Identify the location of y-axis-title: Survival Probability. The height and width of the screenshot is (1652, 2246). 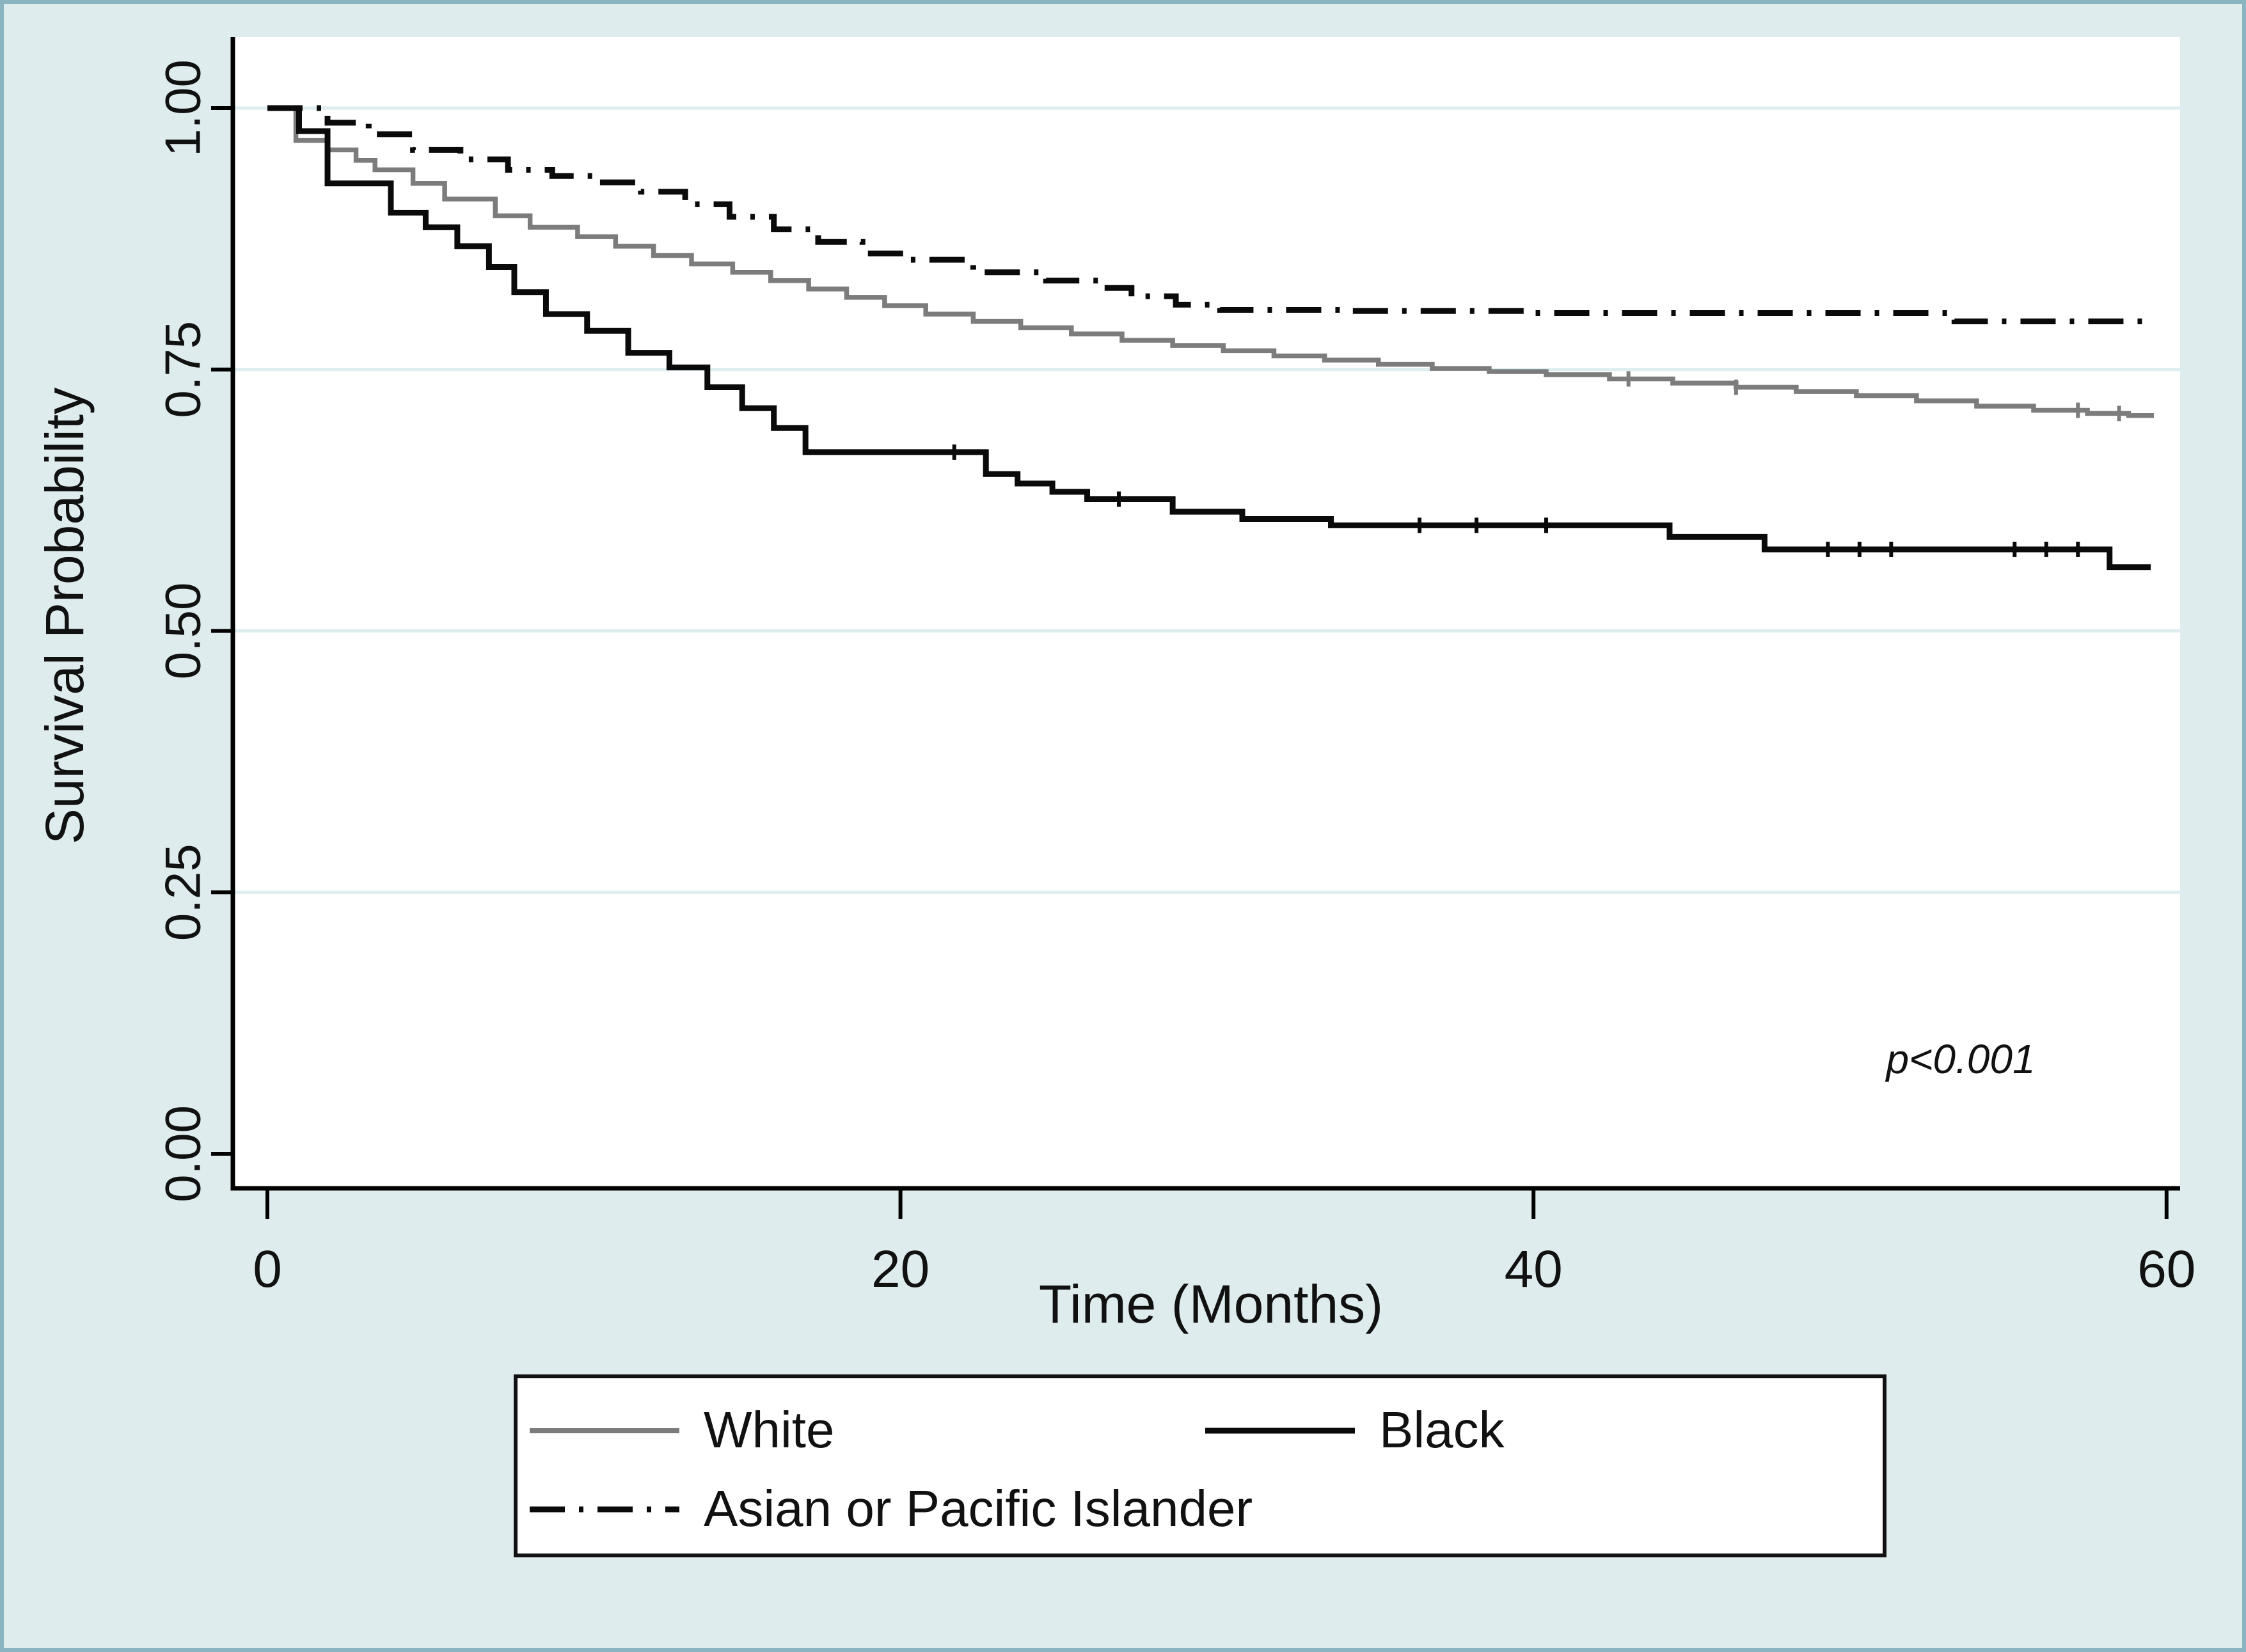
(65, 616).